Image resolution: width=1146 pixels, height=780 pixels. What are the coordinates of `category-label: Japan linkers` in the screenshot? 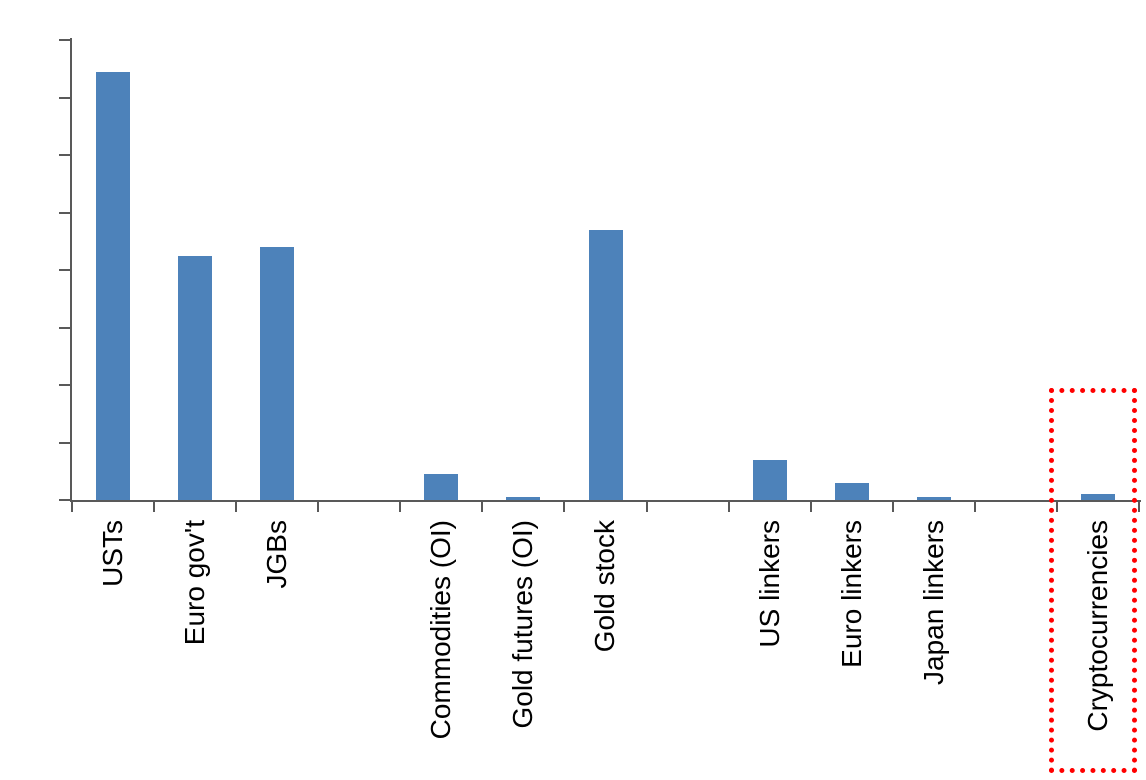 It's located at (934, 650).